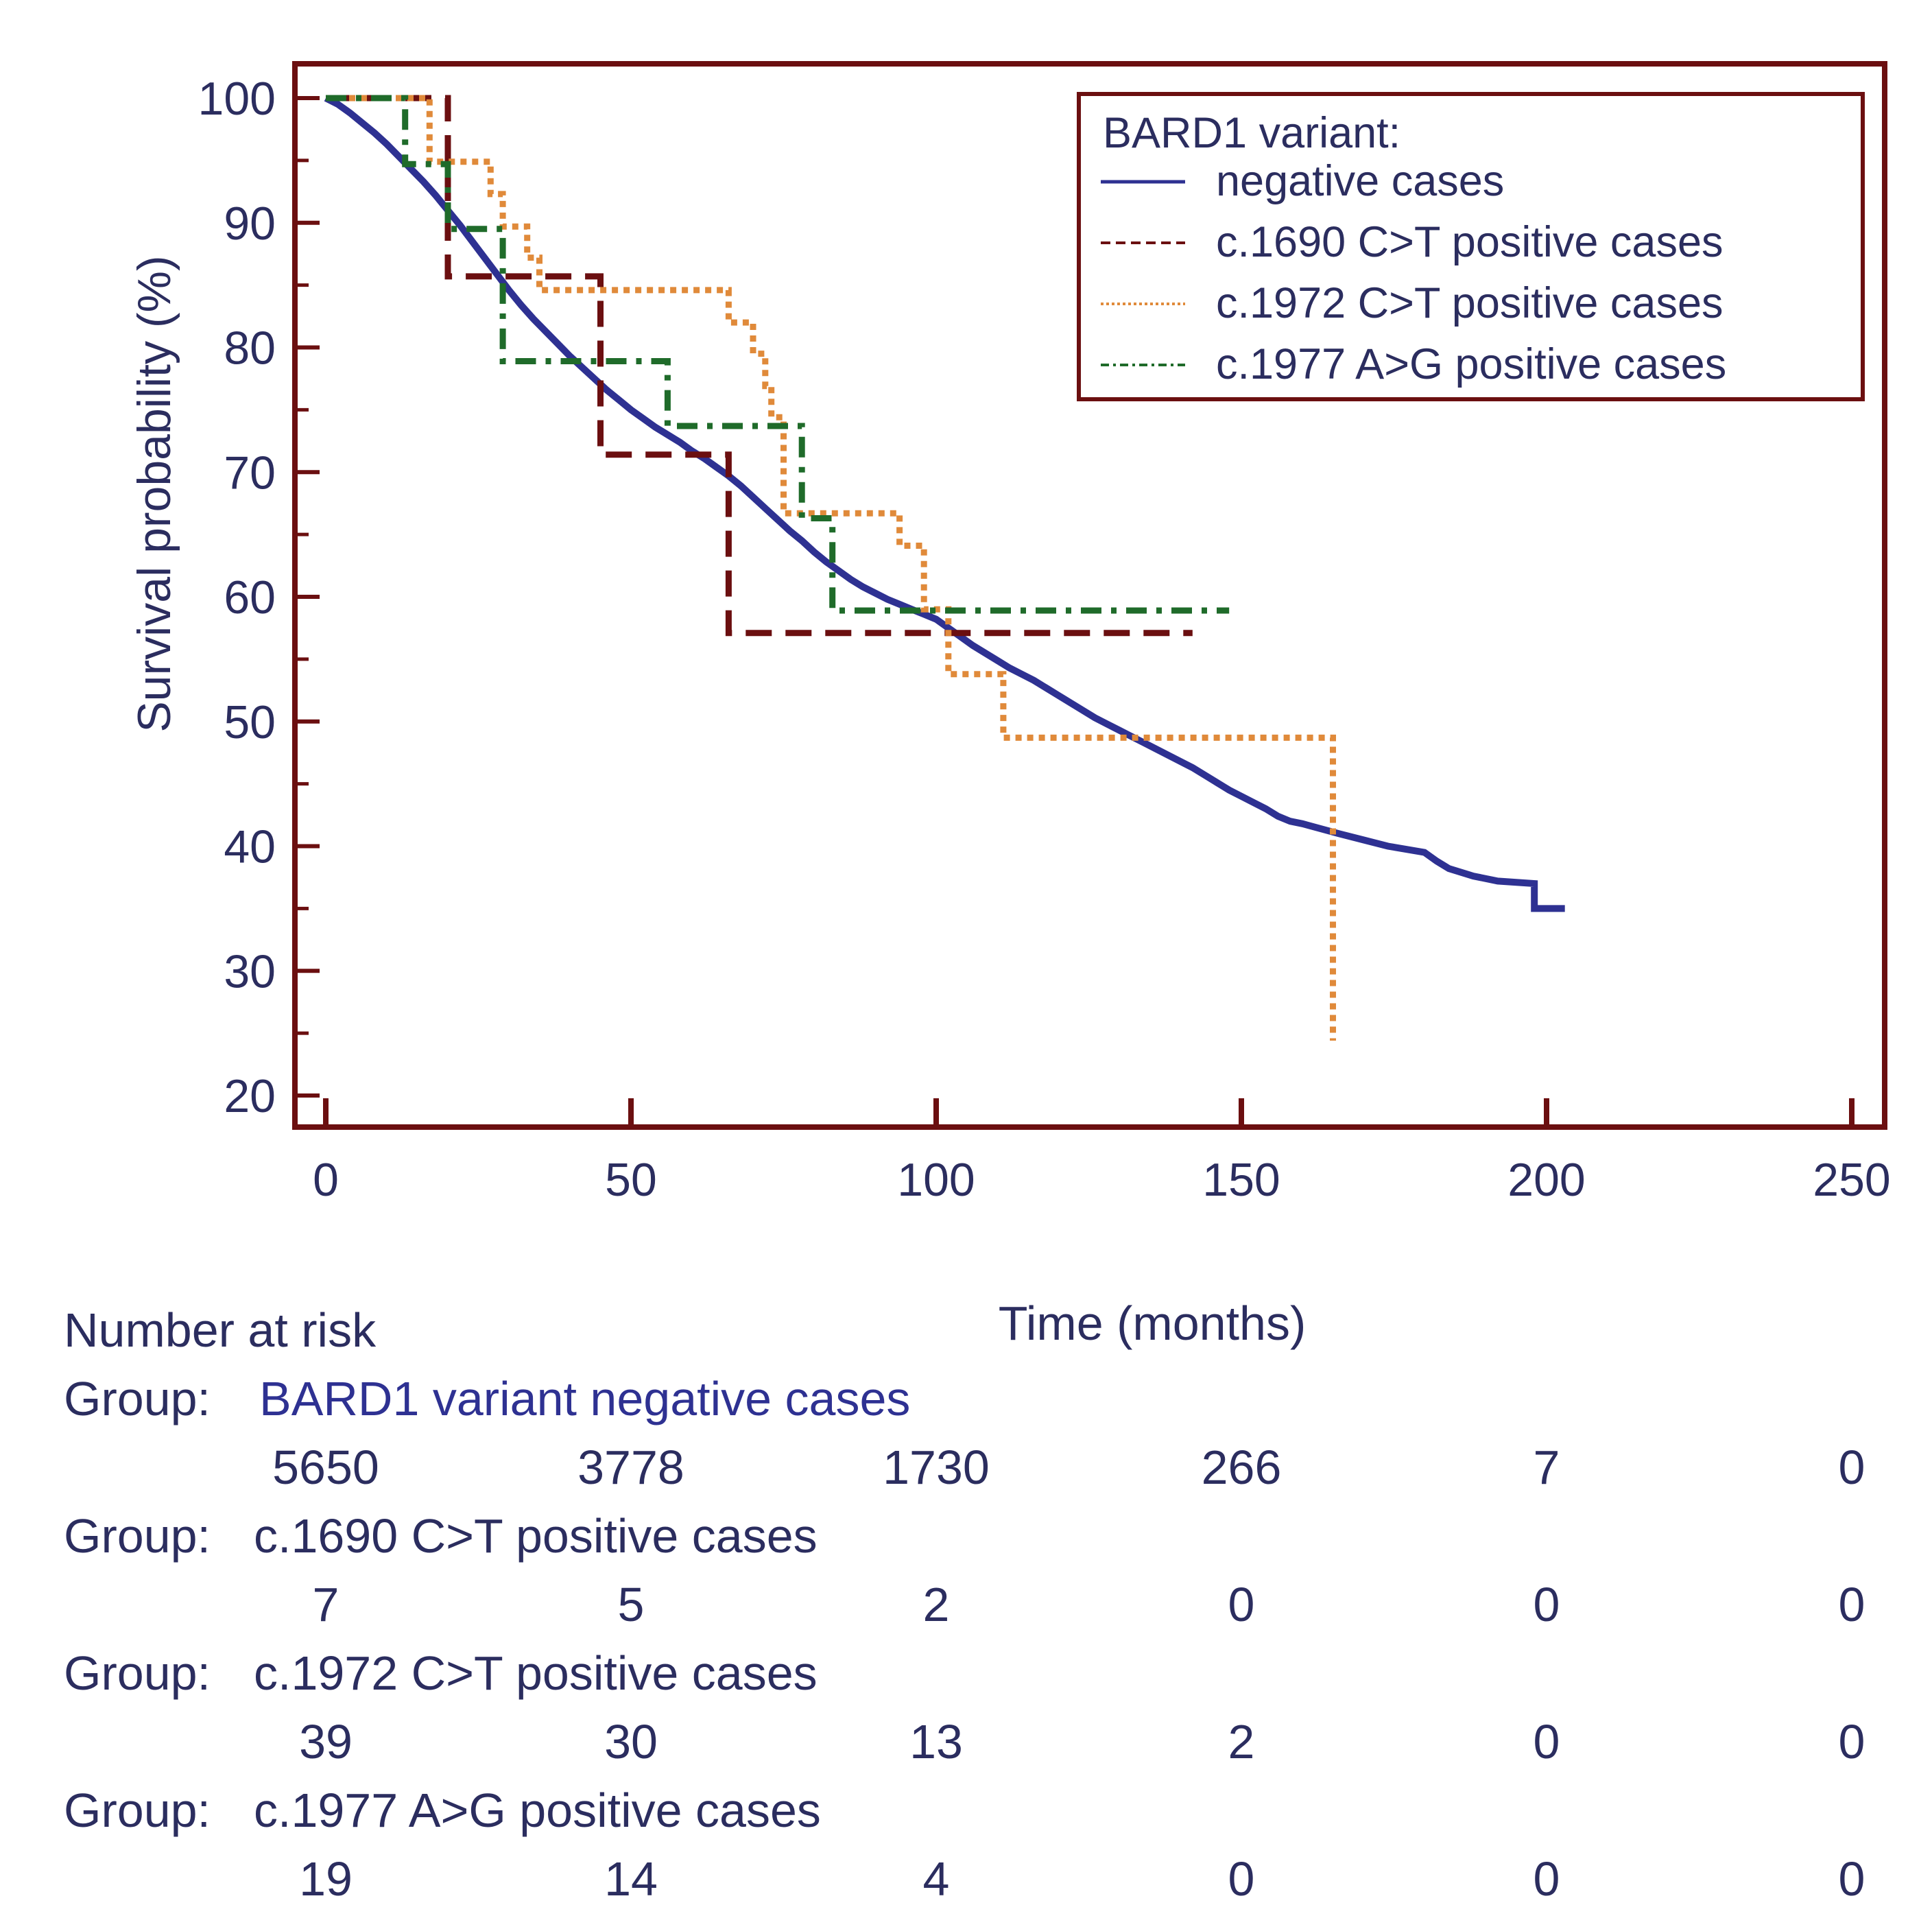 This screenshot has height=1929, width=1932. Describe the element at coordinates (250, 1096) in the screenshot. I see `y-tick-label: 20` at that location.